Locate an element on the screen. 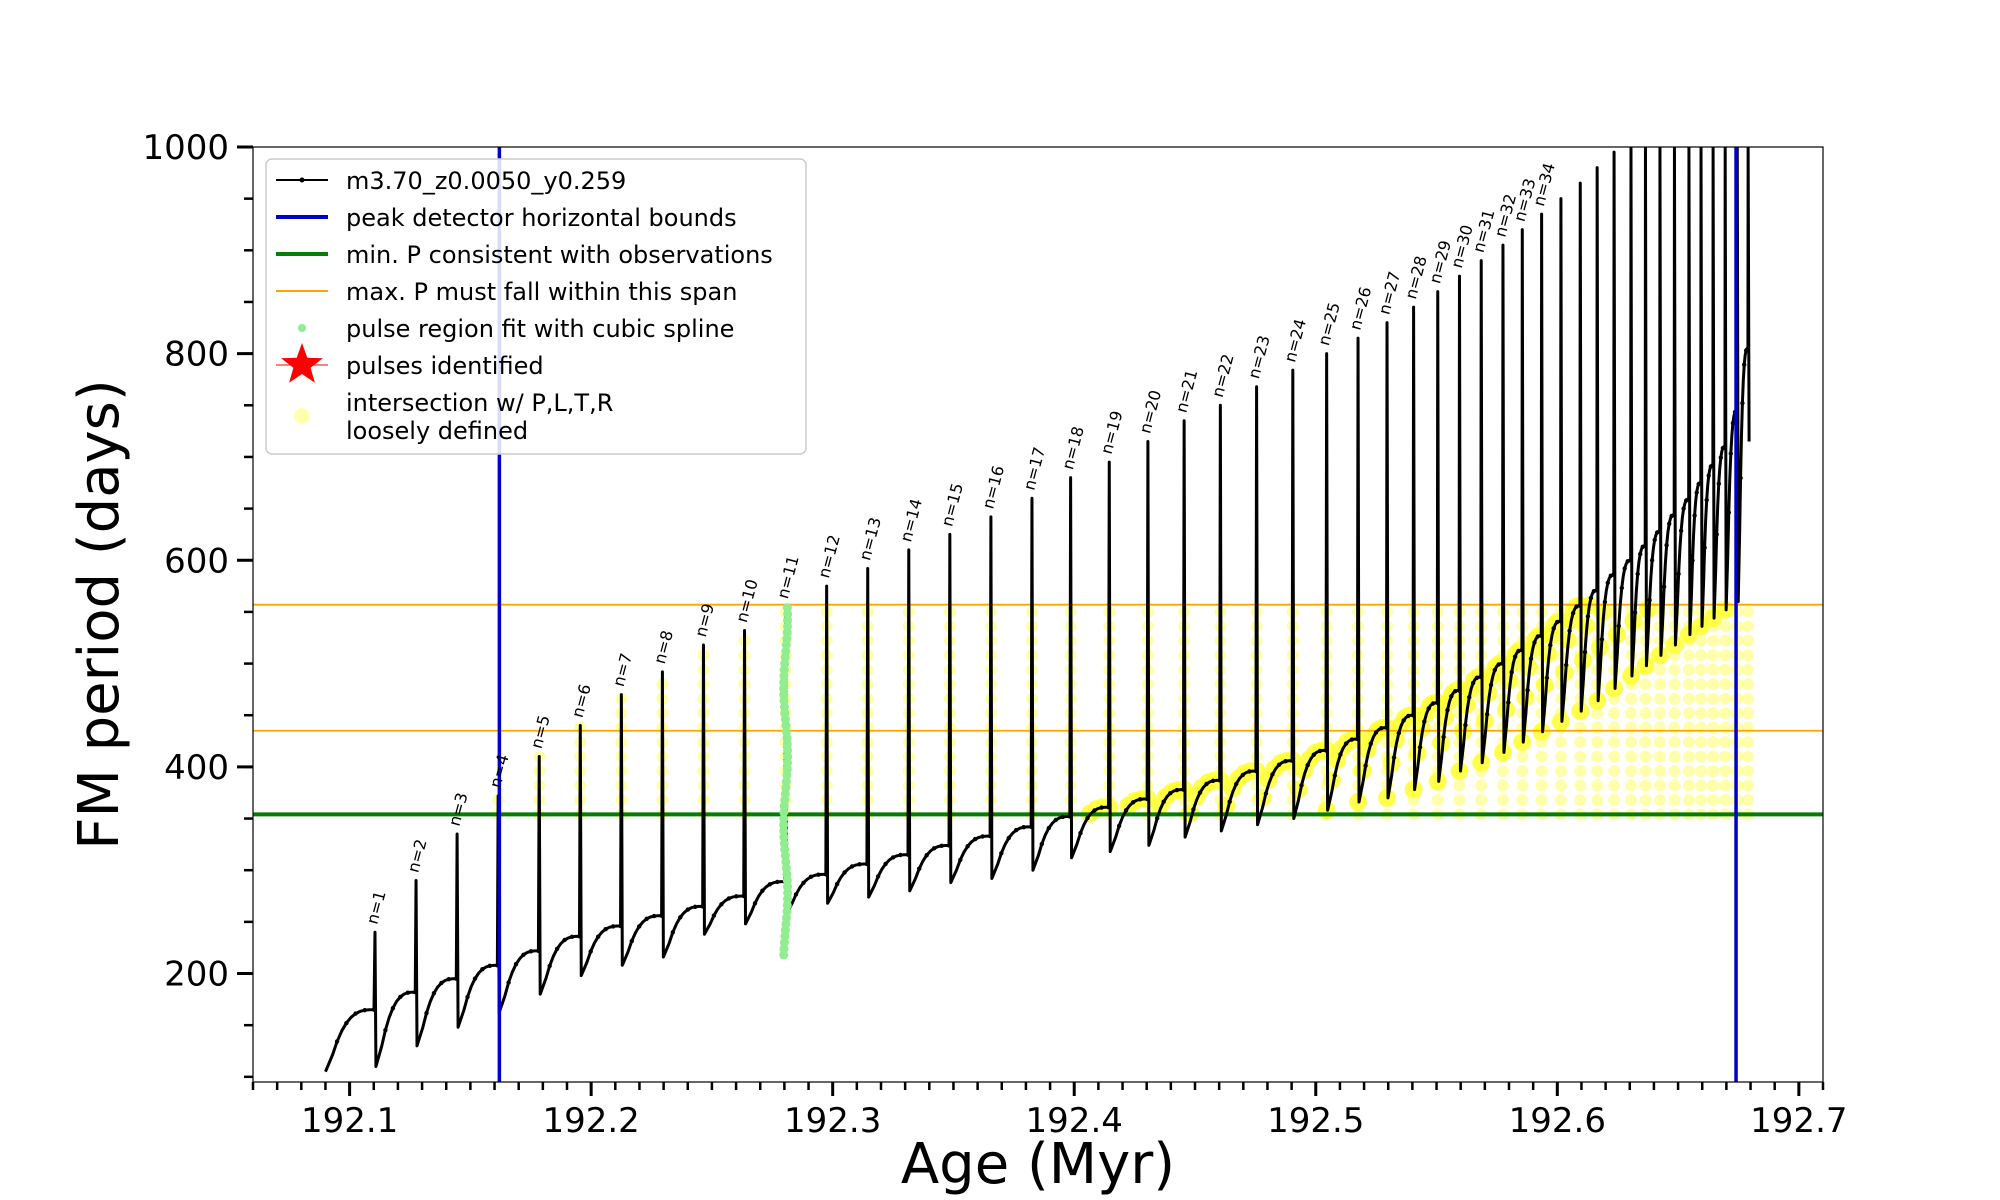 The width and height of the screenshot is (2000, 1200). legend-label: min. P consistent with observations is located at coordinates (559, 255).